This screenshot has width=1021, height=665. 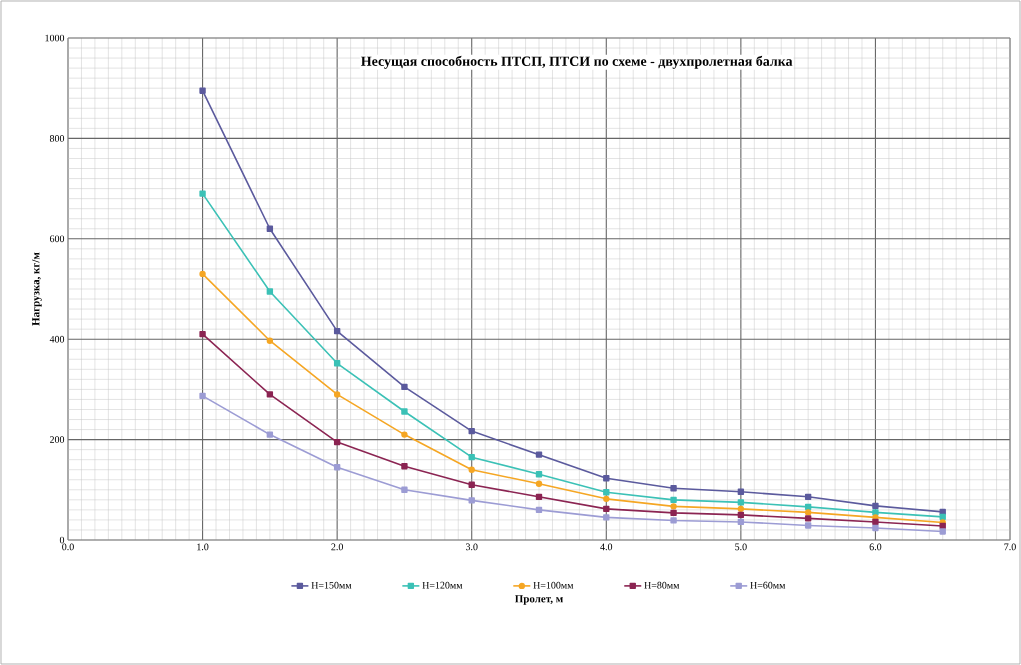 What do you see at coordinates (577, 62) in the screenshot?
I see `text: Несущая способность ПТСП, ПТСИ по схеме - двухпролетная балка` at bounding box center [577, 62].